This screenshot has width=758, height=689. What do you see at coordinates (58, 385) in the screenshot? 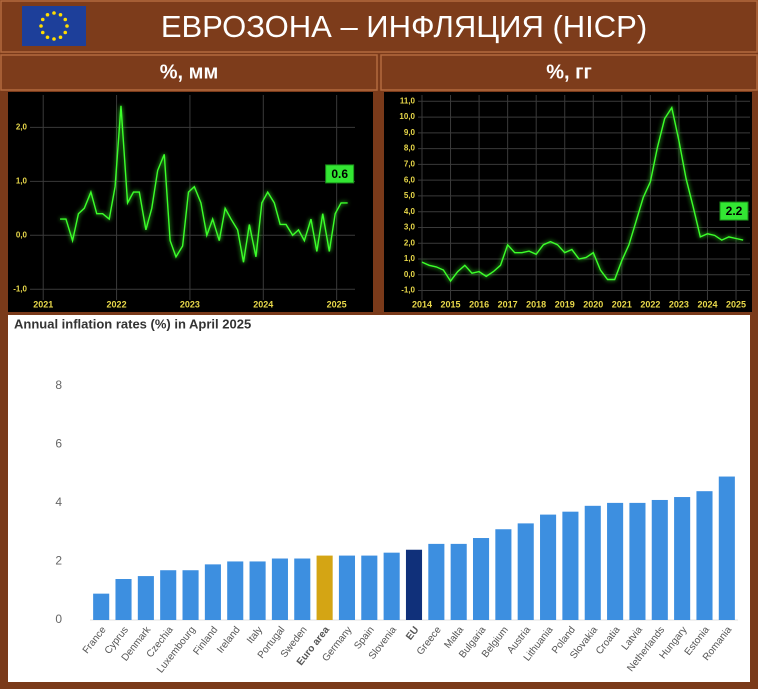
I see `y-tick-label: 8` at bounding box center [58, 385].